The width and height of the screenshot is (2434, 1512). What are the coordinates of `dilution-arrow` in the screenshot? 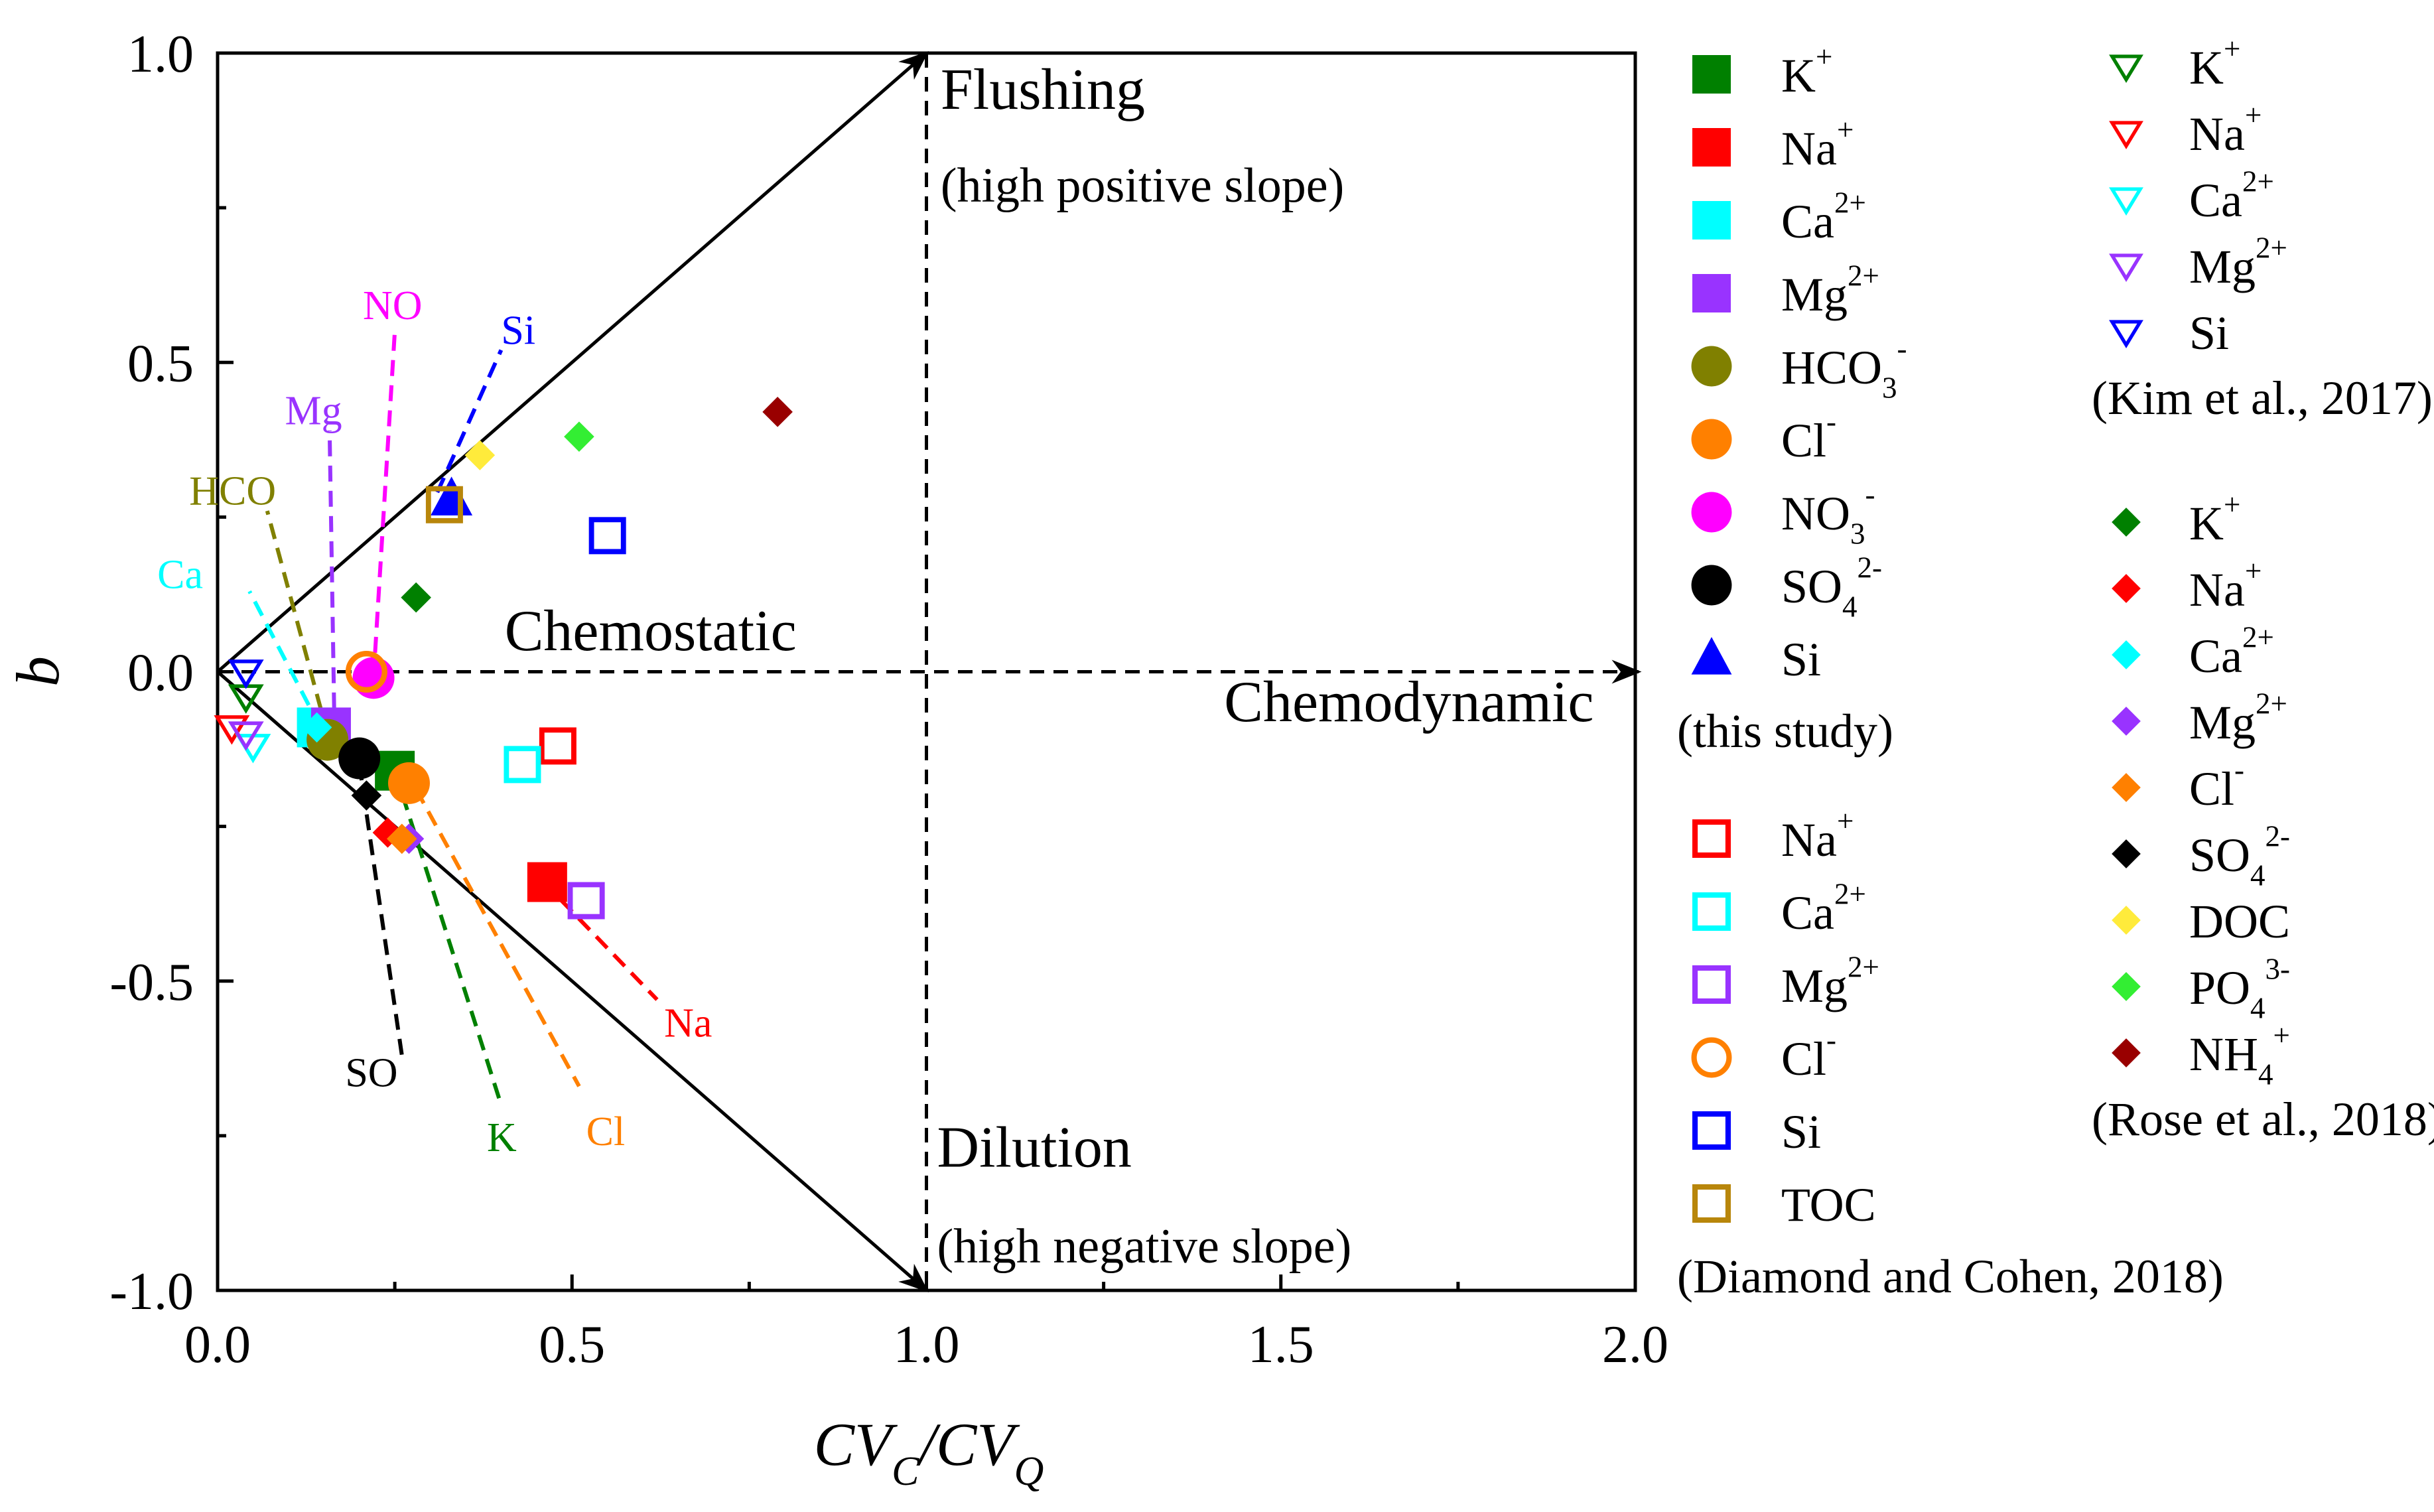 It's located at (572, 981).